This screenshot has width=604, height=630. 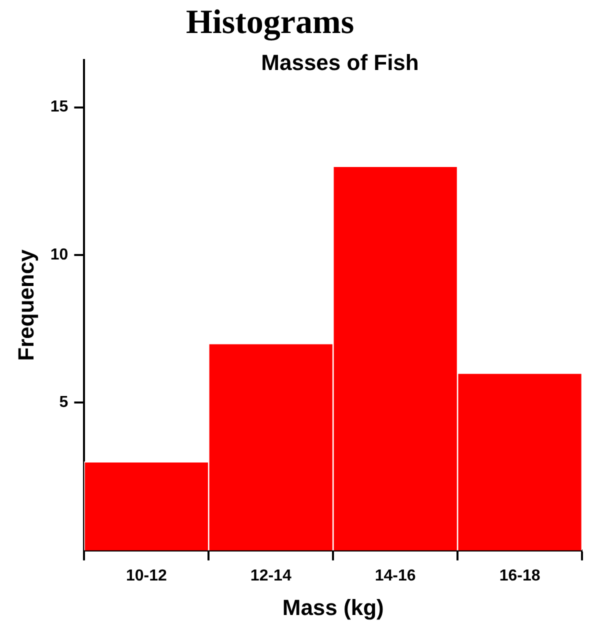 I want to click on y-tick-label: 15, so click(x=59, y=107).